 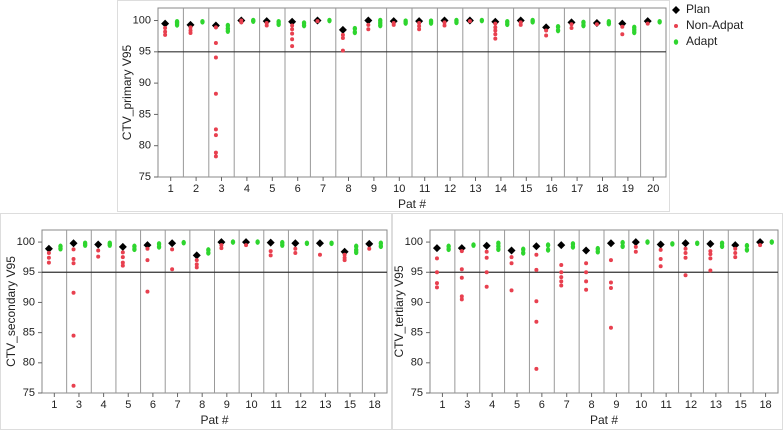 What do you see at coordinates (127, 93) in the screenshot?
I see `y-axis-title: CTV_primary V95` at bounding box center [127, 93].